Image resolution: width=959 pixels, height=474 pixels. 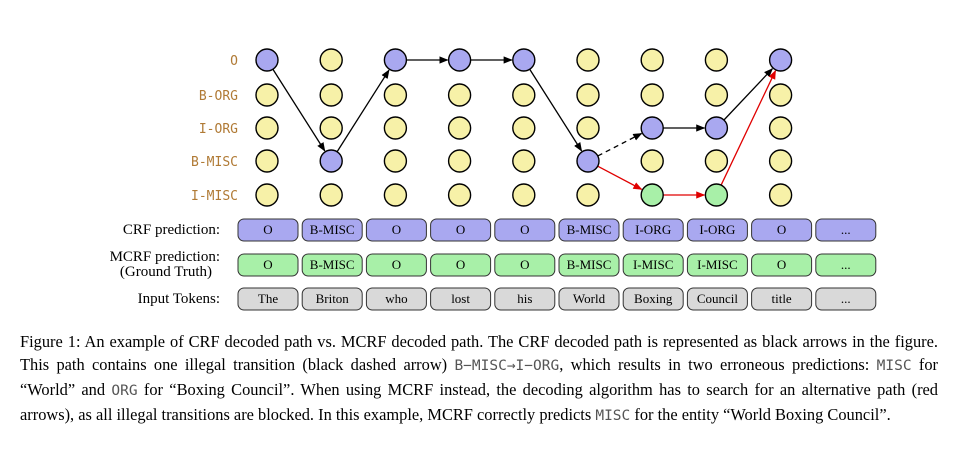 I want to click on crf-prediction-text-7: I-ORG, so click(x=717, y=229).